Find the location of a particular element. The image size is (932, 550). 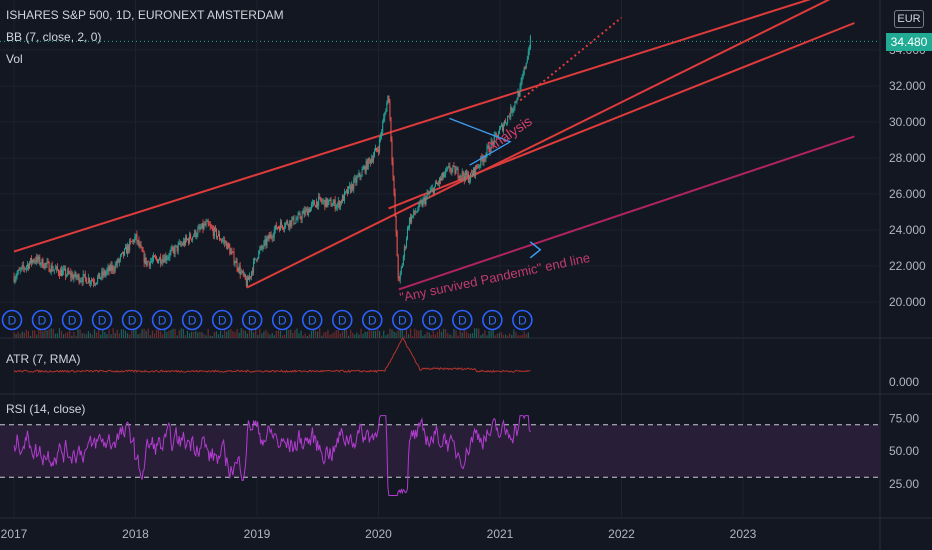

currency-badge: EUR is located at coordinates (909, 19).